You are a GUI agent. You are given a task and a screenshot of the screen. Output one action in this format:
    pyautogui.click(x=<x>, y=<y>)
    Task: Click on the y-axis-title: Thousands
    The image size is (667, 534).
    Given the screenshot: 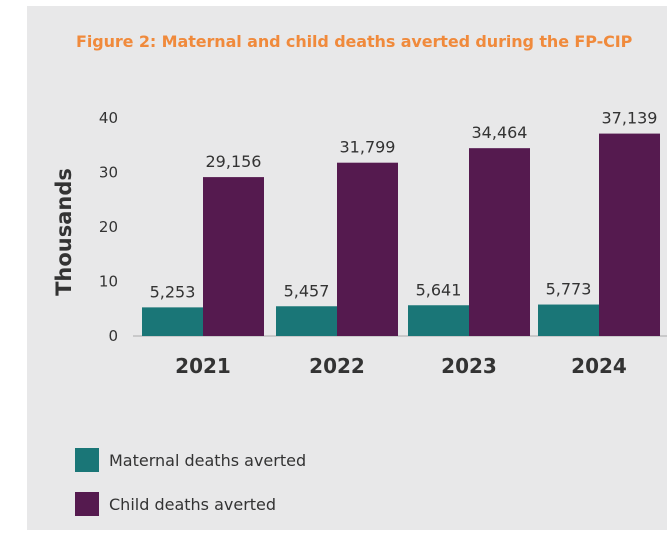 What is the action you would take?
    pyautogui.click(x=64, y=232)
    